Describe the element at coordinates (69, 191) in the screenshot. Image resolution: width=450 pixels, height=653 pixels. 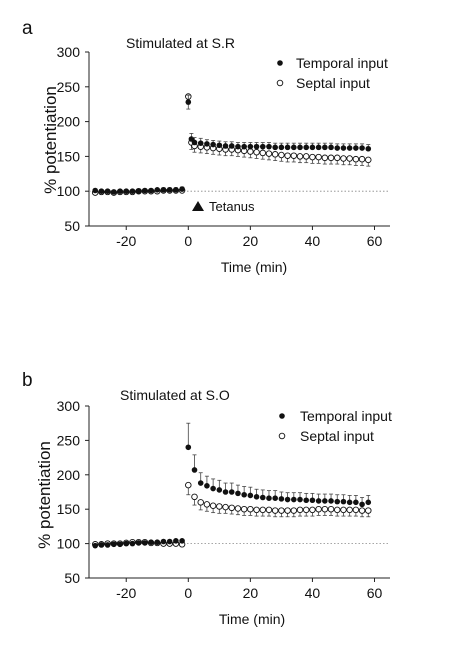
I see `y-tick-label: 100` at that location.